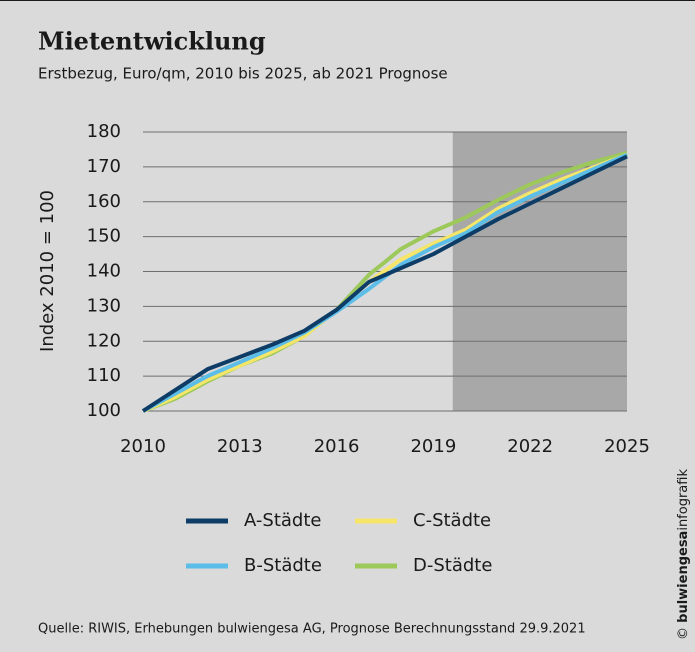  I want to click on legend-label: B-Städte, so click(283, 565).